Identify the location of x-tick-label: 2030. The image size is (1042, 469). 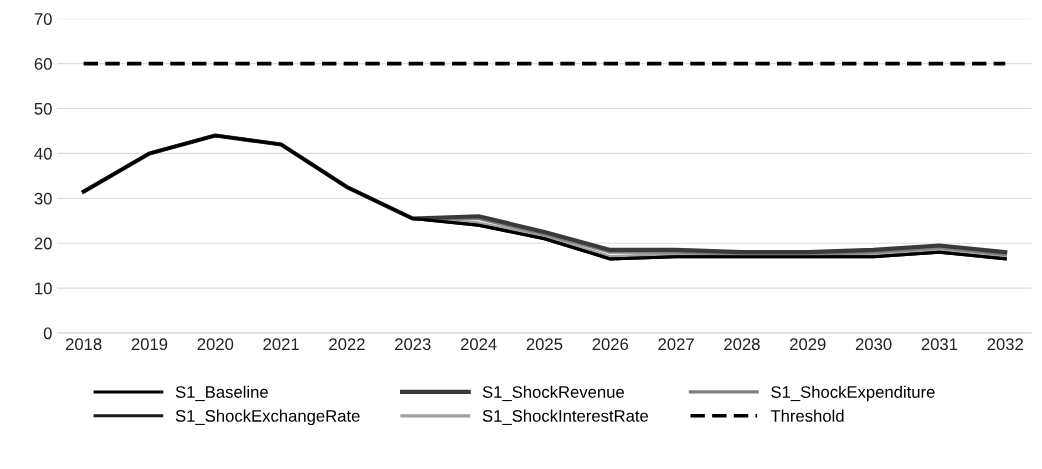
(873, 344).